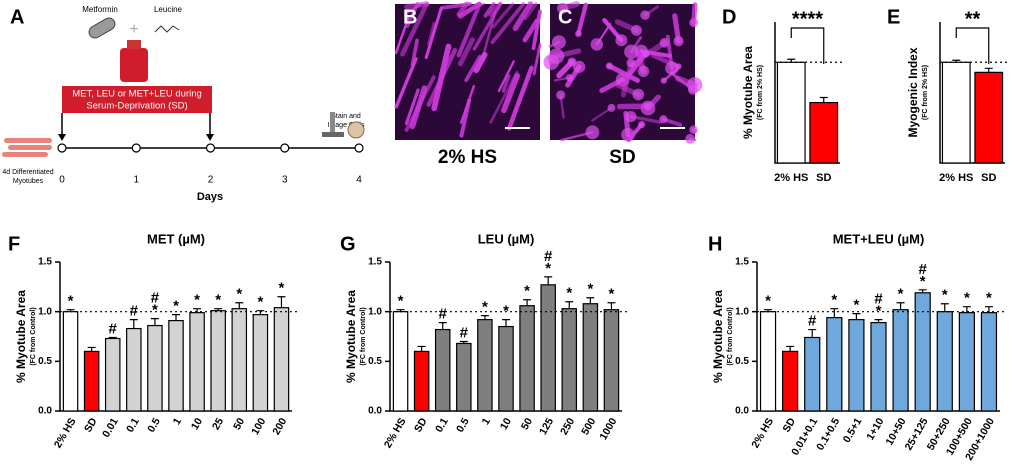 Image resolution: width=1020 pixels, height=471 pixels. I want to click on x-tick-label: 250, so click(567, 426).